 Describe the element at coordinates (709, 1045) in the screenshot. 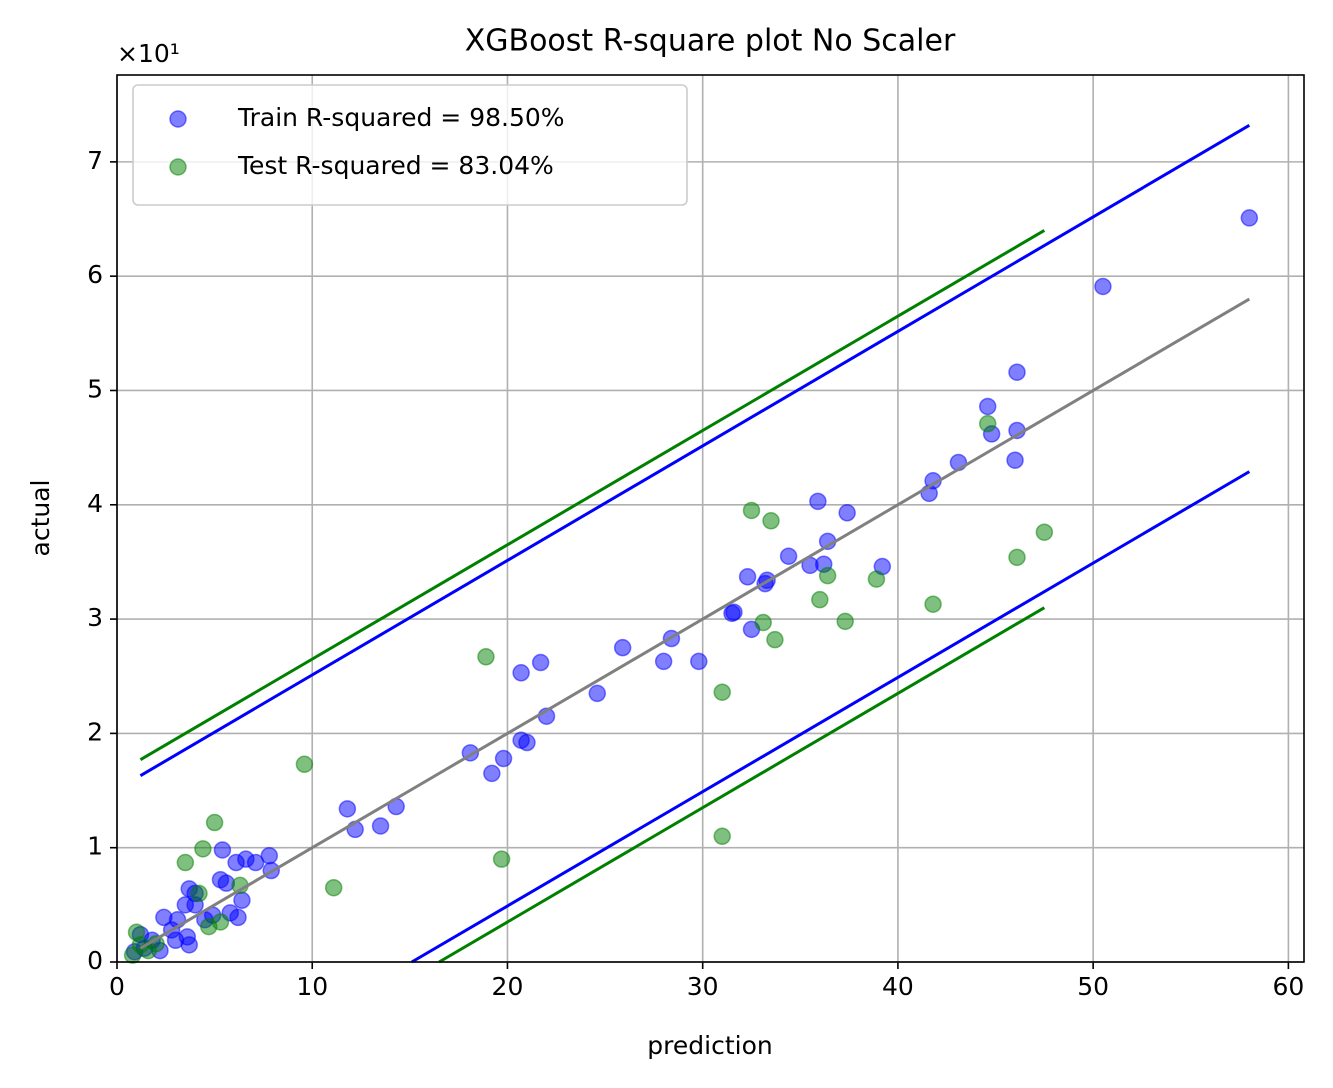

I see `x-axis-label: prediction` at that location.